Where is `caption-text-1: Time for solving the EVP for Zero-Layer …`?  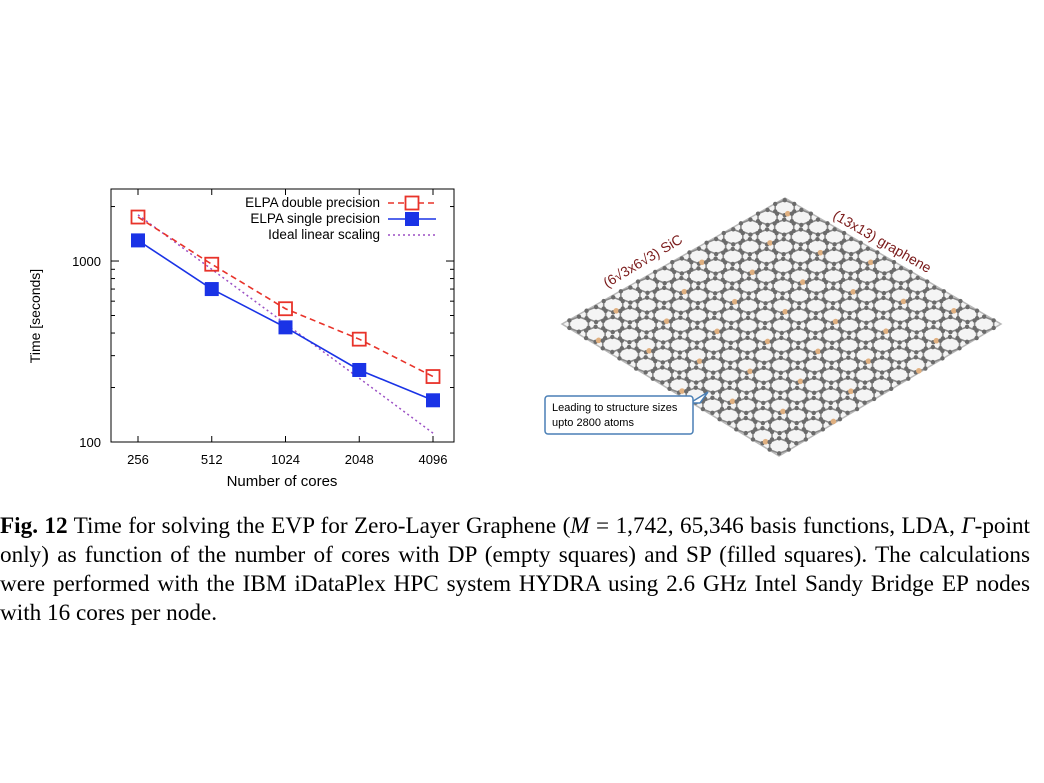
caption-text-1: Time for solving the EVP for Zero-Layer … is located at coordinates (322, 526).